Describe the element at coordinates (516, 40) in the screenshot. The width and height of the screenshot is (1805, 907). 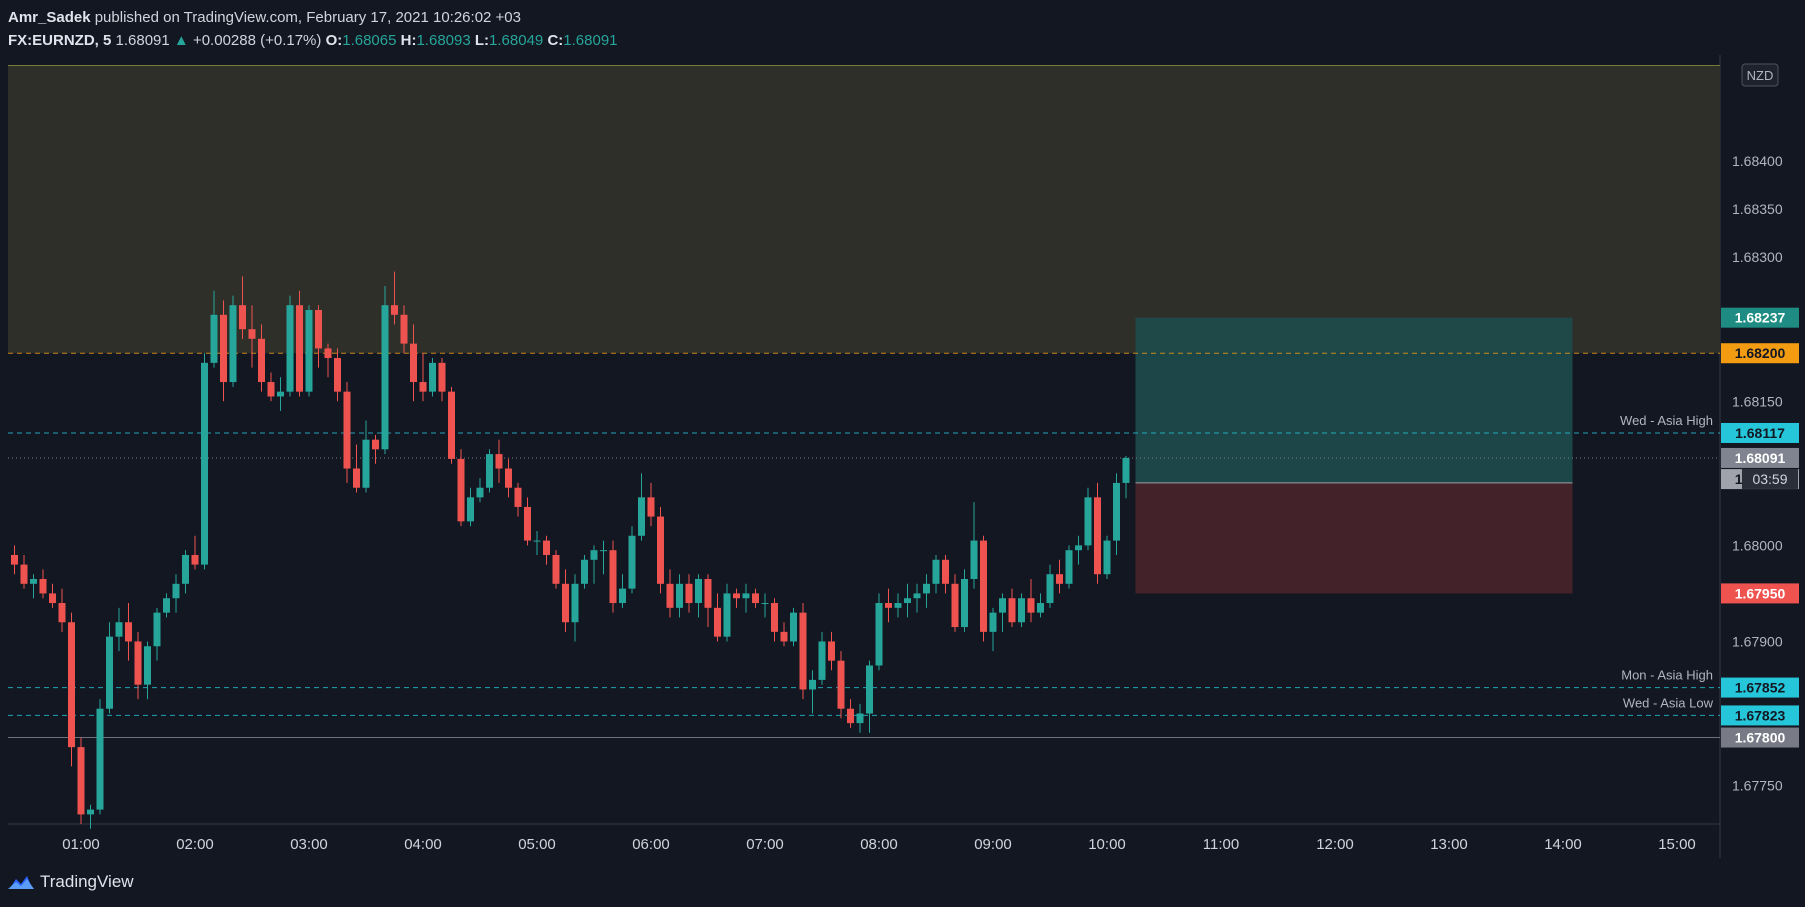
I see `low-value: 1.68049` at that location.